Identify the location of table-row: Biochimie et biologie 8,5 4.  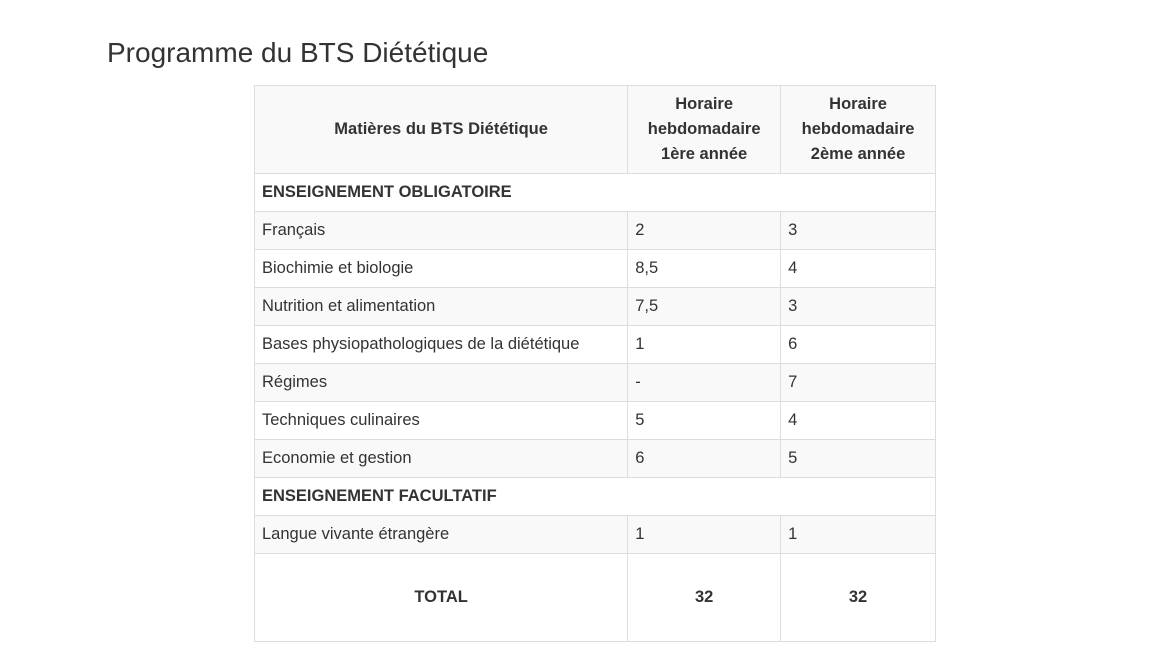
(594, 268).